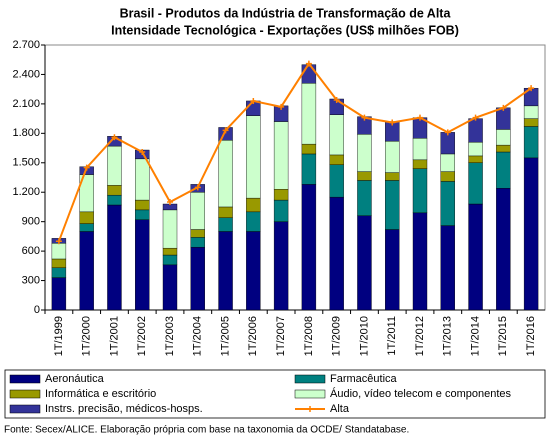 The width and height of the screenshot is (550, 445). Describe the element at coordinates (340, 409) in the screenshot. I see `legend-label: Alta` at that location.